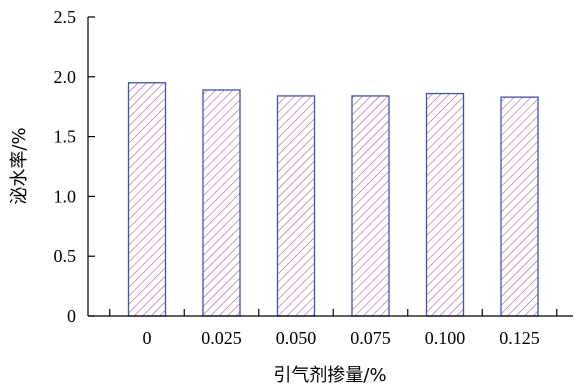  Describe the element at coordinates (65, 196) in the screenshot. I see `y-tick-label: 1.0` at that location.